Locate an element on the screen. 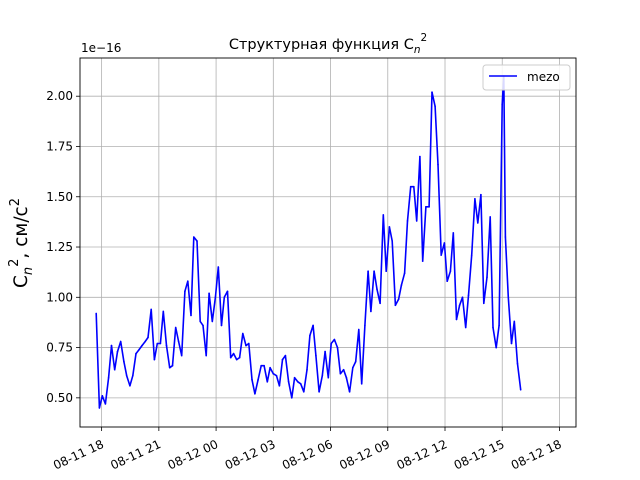  y-tick-label: 0.50 is located at coordinates (59, 398).